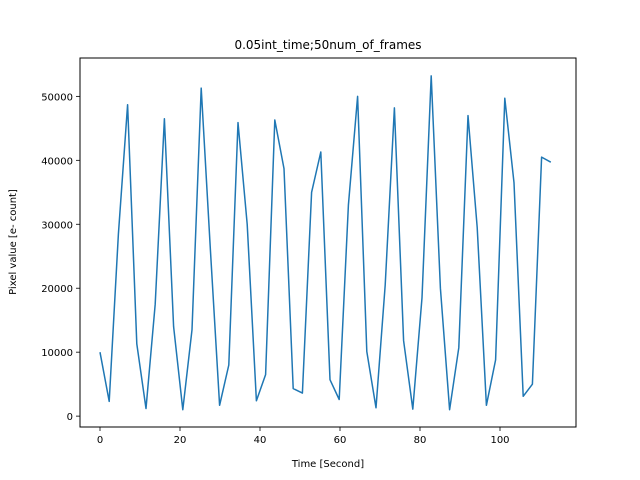 This screenshot has height=480, width=640. I want to click on y-tick-label: 10000, so click(57, 353).